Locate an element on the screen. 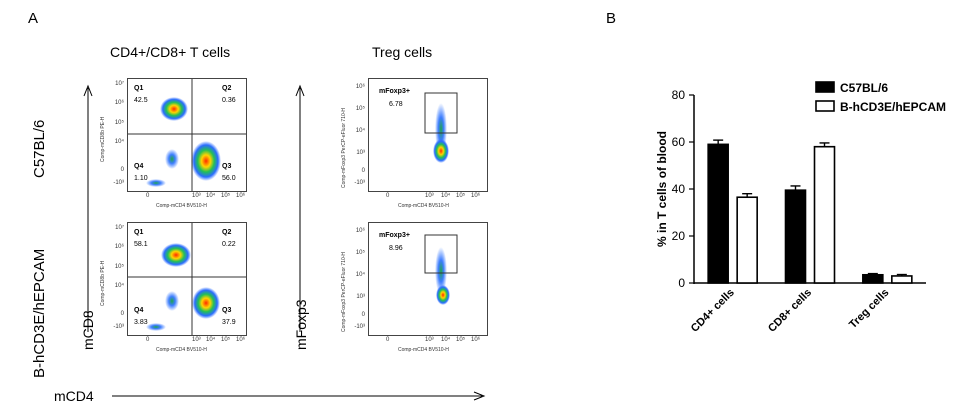  mcd4-arrow-head is located at coordinates (479, 396).